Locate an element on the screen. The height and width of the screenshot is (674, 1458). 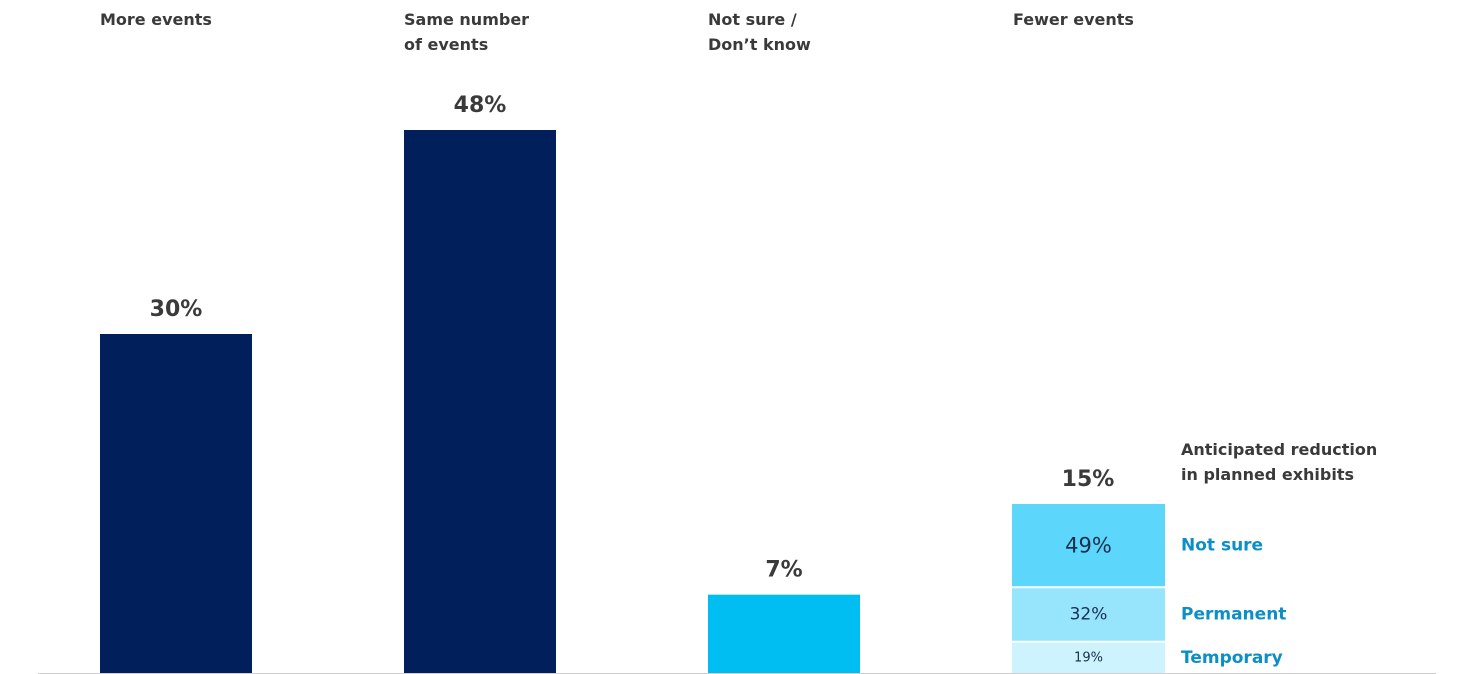
legend-label-not-sure: Not sure is located at coordinates (1222, 546).